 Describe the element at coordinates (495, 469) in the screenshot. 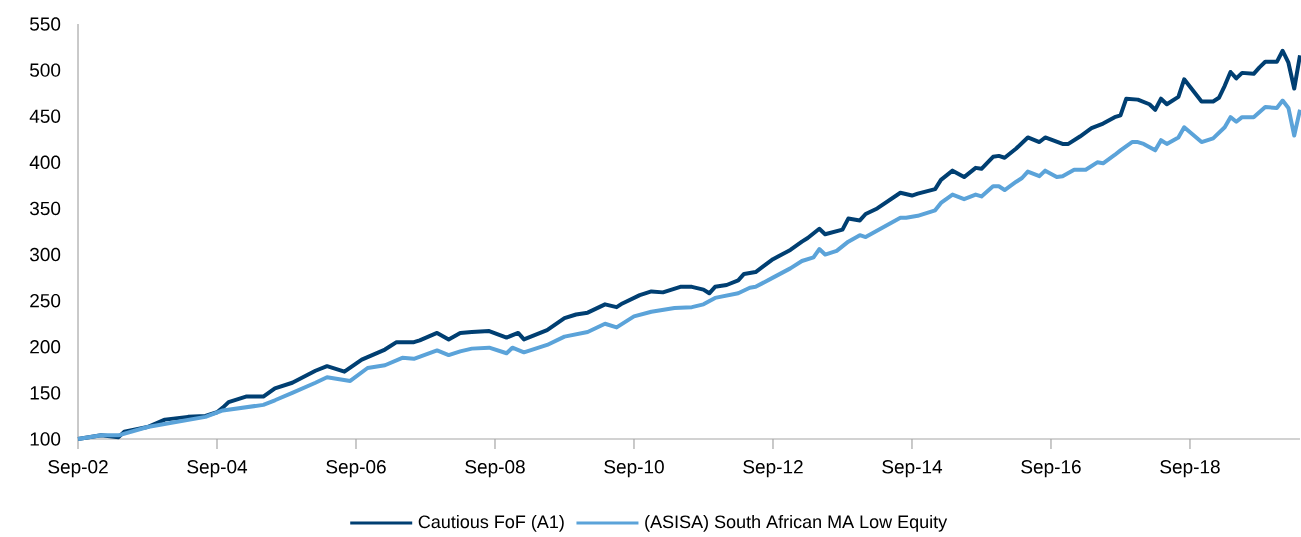

I see `x-tick-label: Sep-08` at that location.